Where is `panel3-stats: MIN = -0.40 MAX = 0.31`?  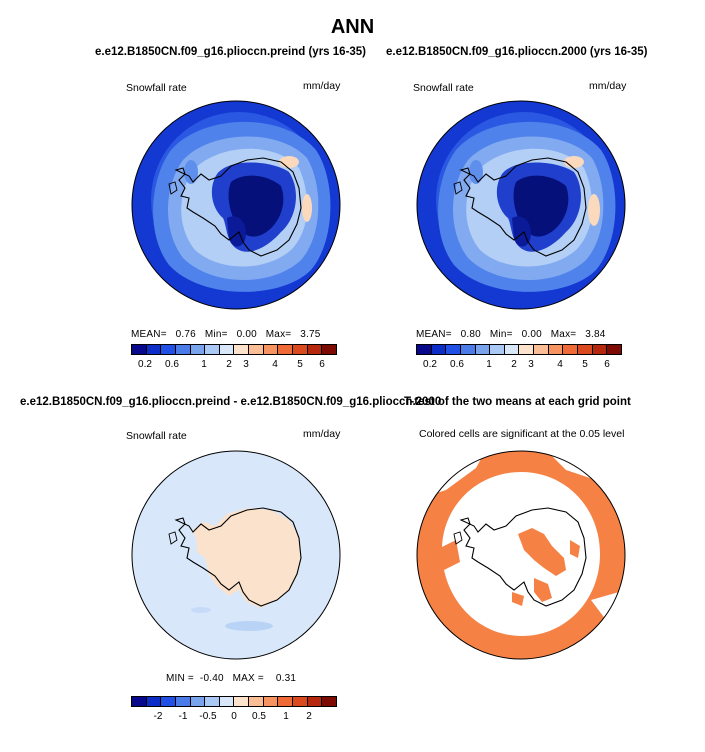
panel3-stats: MIN = -0.40 MAX = 0.31 is located at coordinates (231, 678).